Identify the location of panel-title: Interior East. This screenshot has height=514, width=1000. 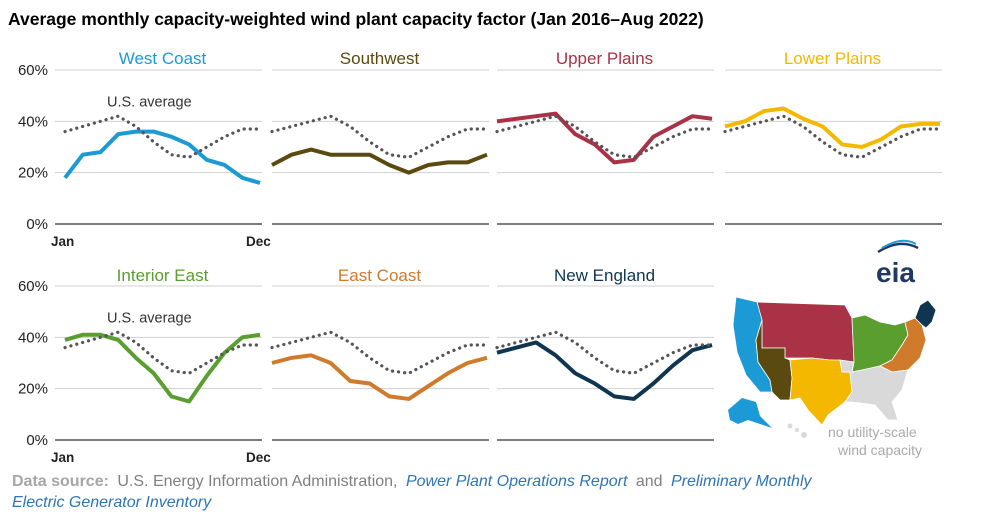
(163, 275).